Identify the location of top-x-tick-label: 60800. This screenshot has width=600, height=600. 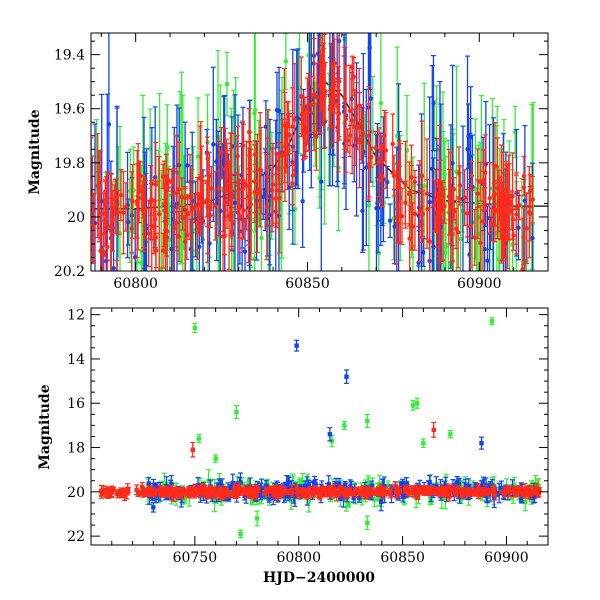
(135, 284).